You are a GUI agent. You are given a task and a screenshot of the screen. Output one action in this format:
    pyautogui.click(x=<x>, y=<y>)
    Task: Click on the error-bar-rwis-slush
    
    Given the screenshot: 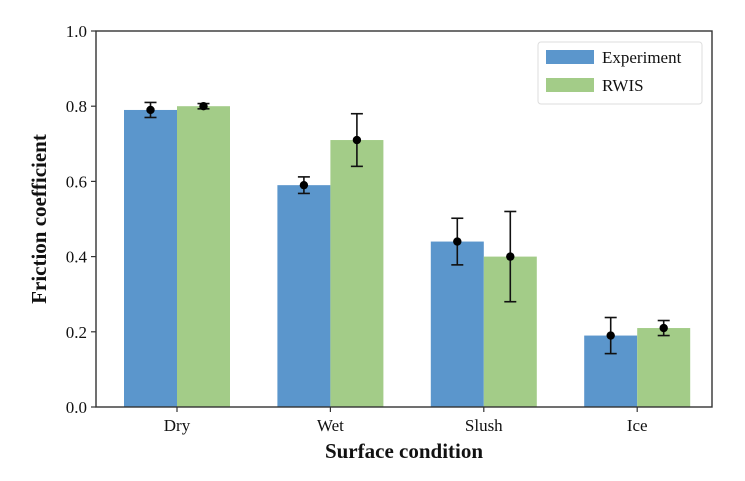 What is the action you would take?
    pyautogui.click(x=510, y=256)
    